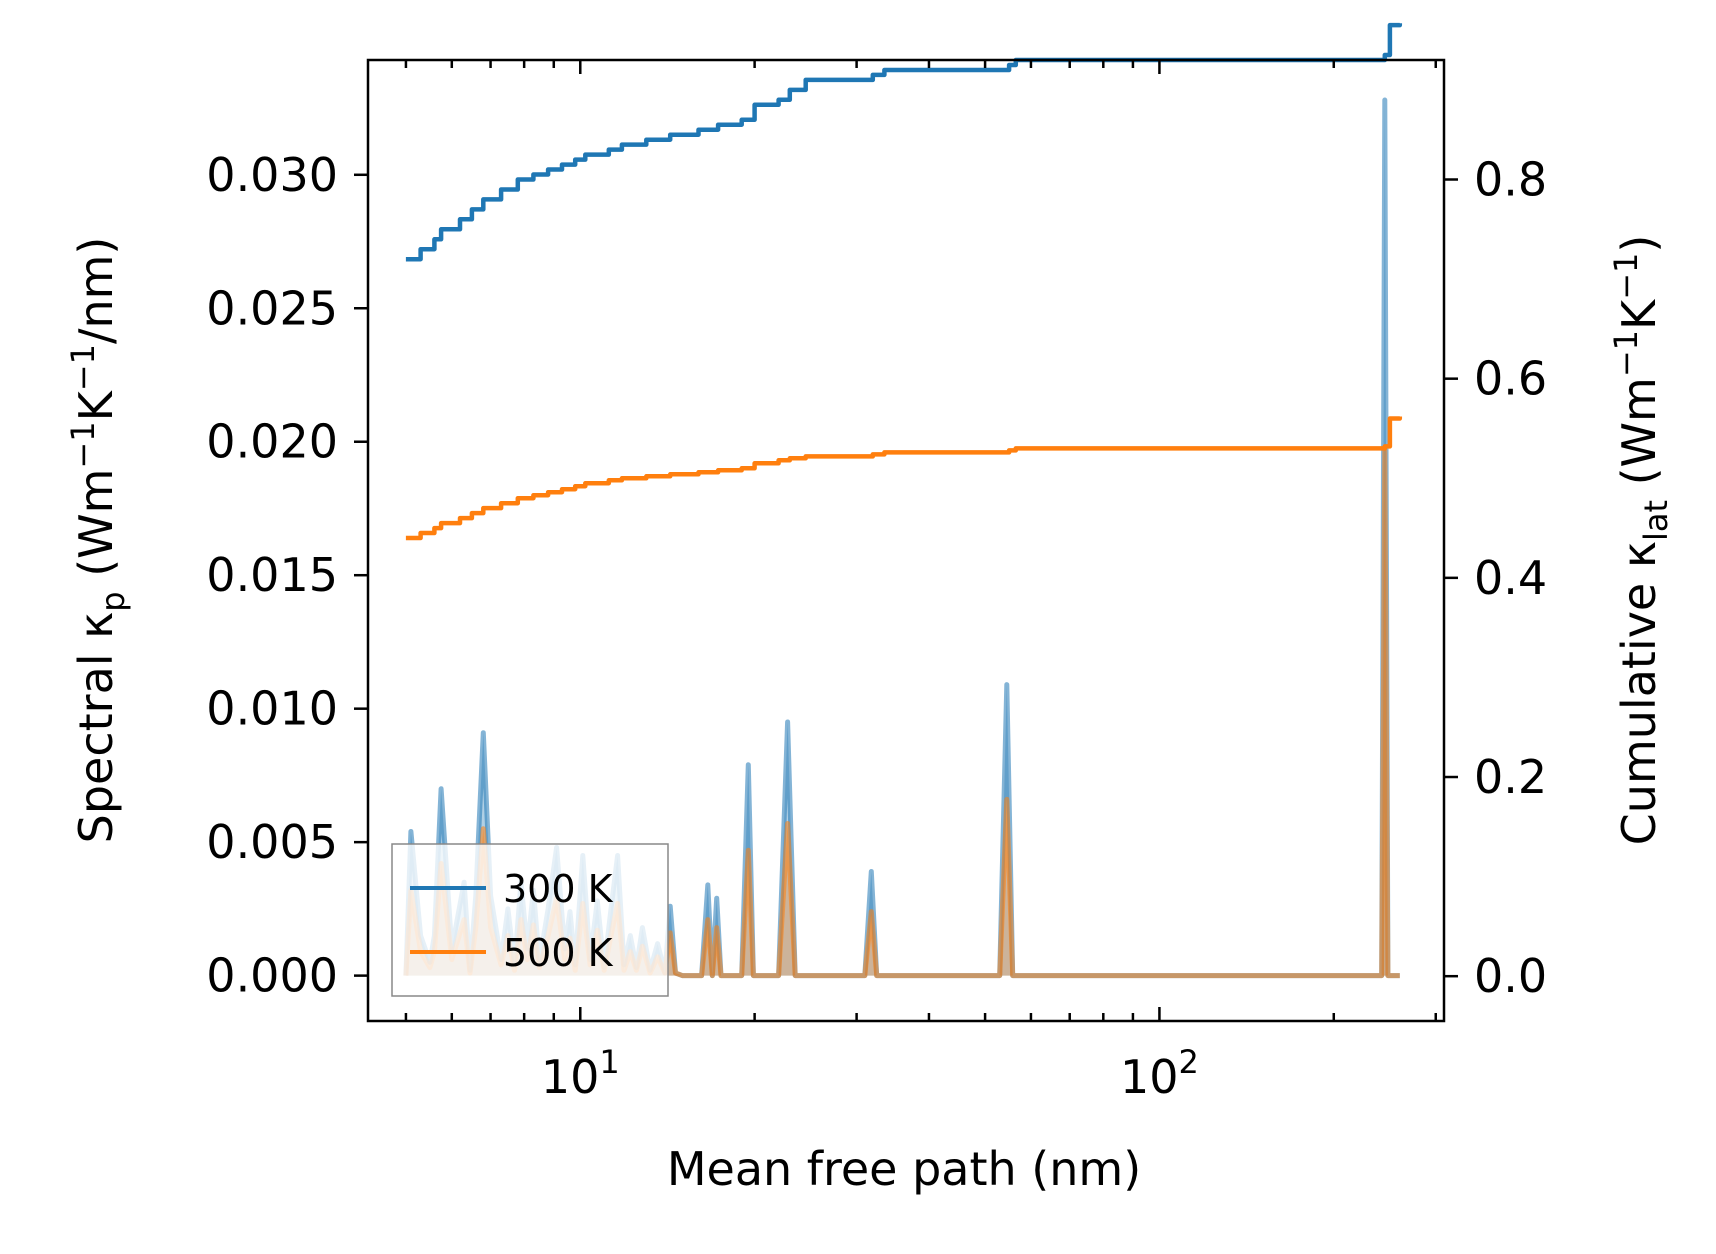 The height and width of the screenshot is (1254, 1716). I want to click on legend-box, so click(530, 920).